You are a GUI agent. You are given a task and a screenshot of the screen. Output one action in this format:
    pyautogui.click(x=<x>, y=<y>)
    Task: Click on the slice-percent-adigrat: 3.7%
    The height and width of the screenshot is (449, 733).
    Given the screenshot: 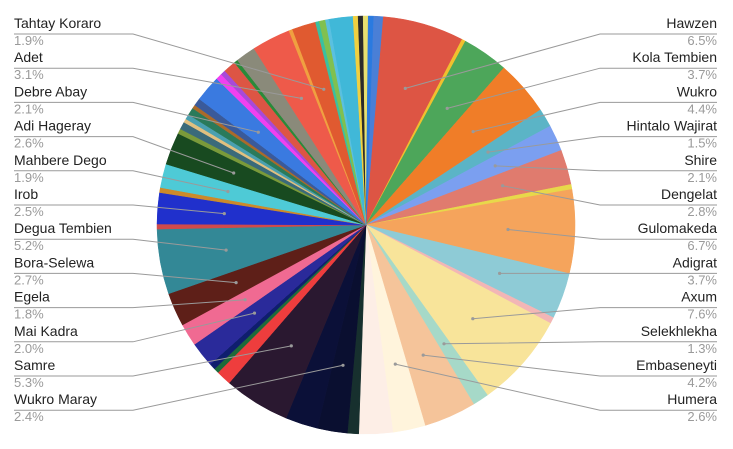 What is the action you would take?
    pyautogui.click(x=702, y=279)
    